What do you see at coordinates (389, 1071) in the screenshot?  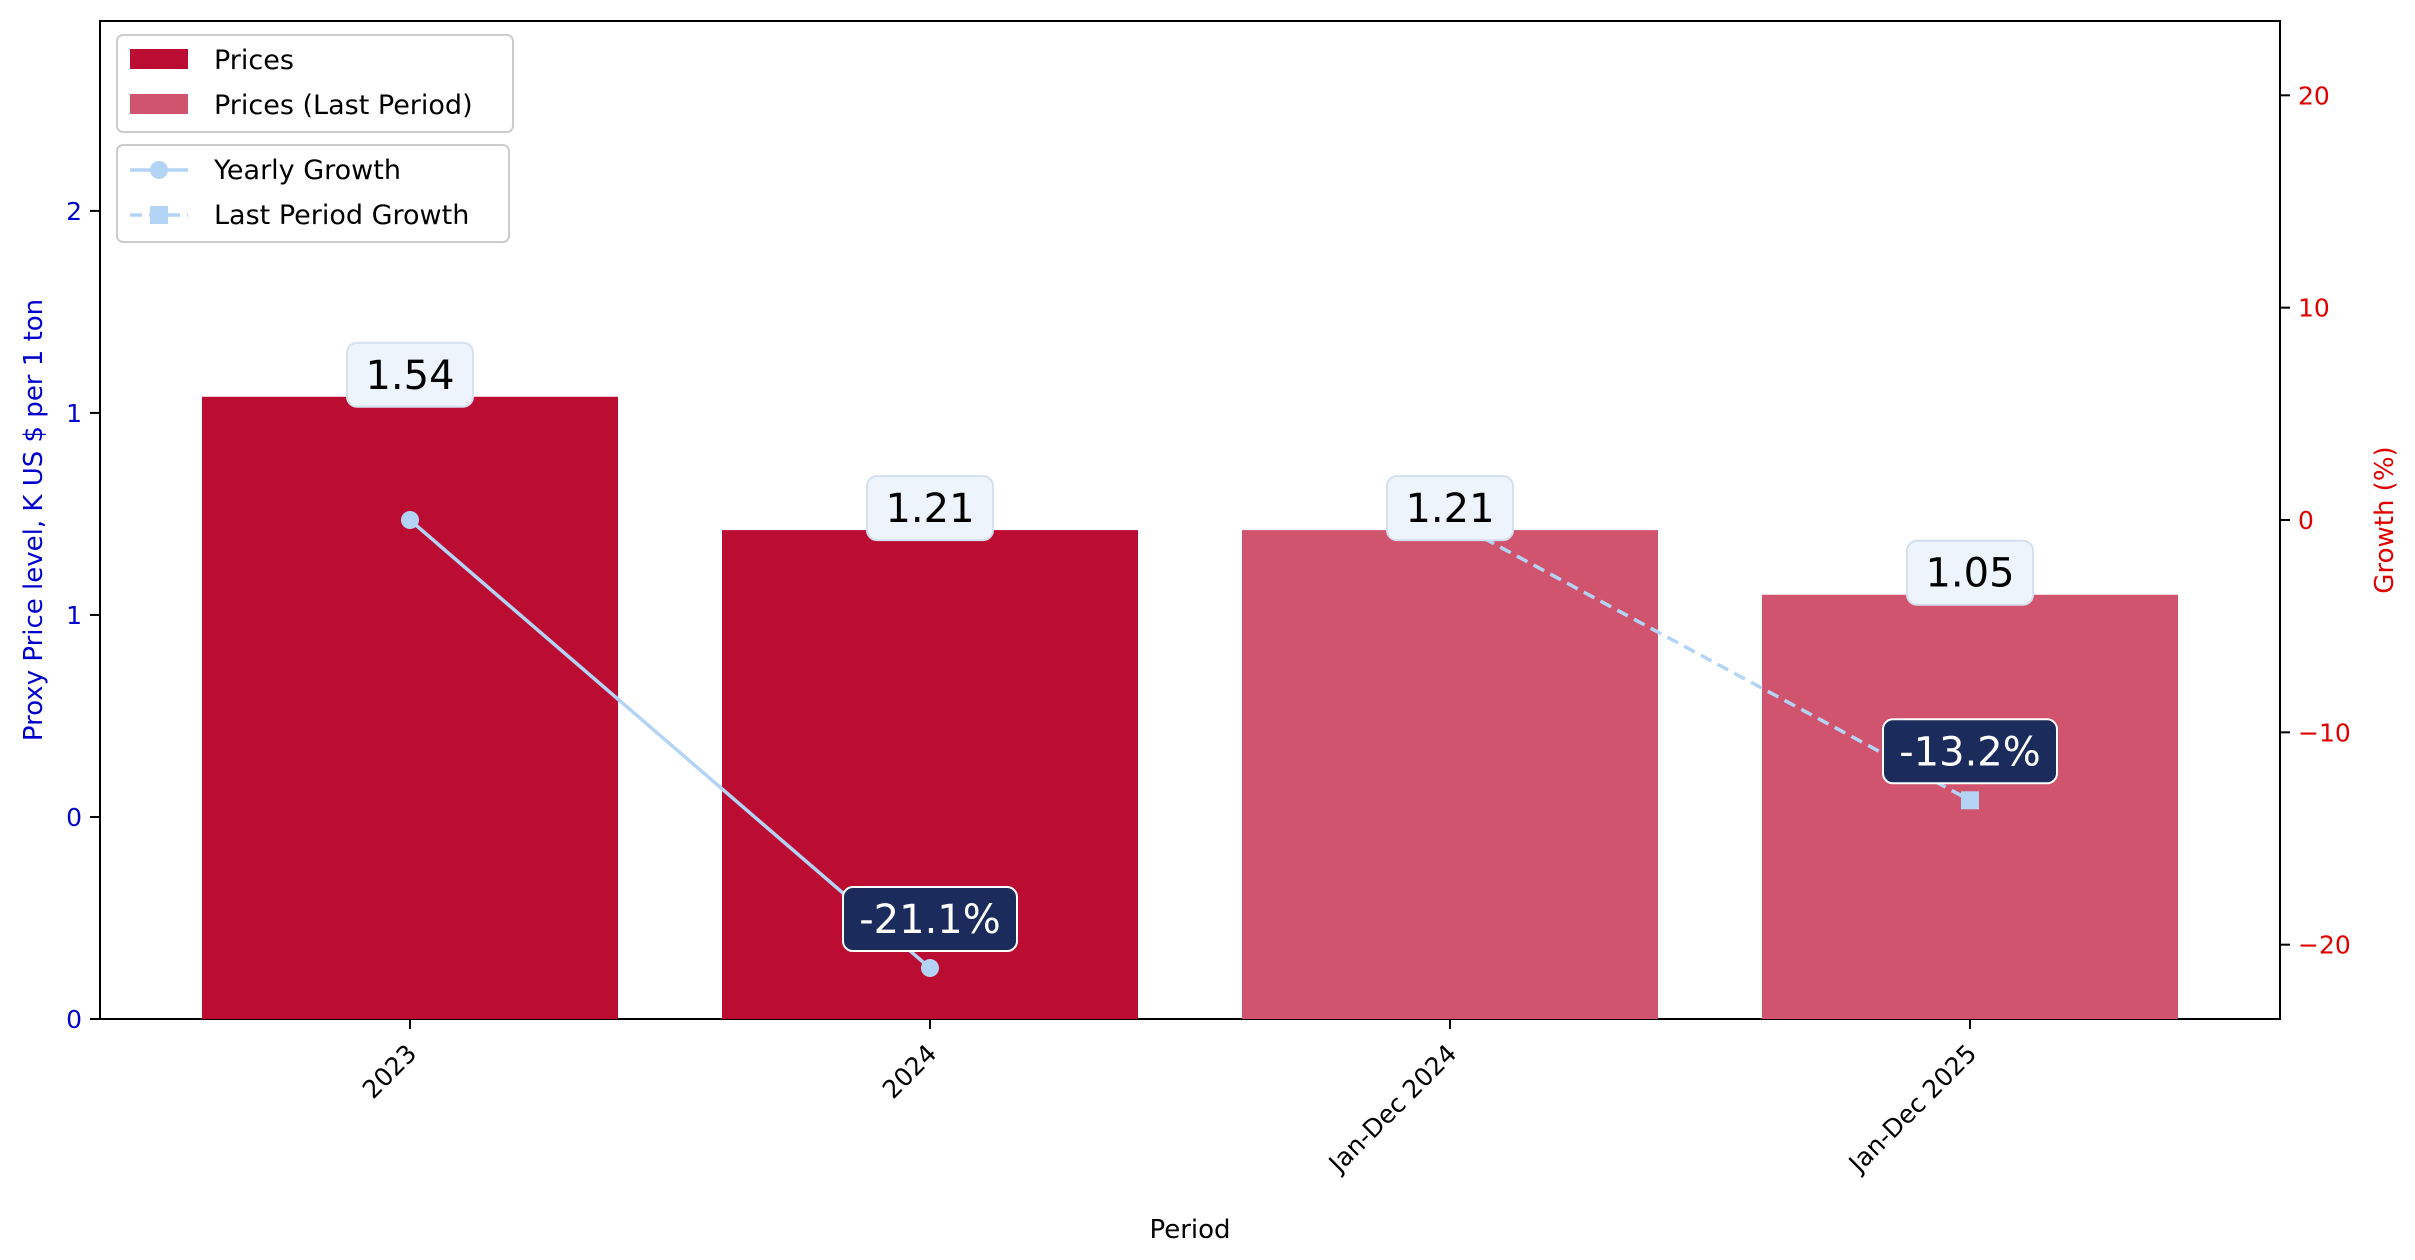 I see `x-tick-label: 2023` at bounding box center [389, 1071].